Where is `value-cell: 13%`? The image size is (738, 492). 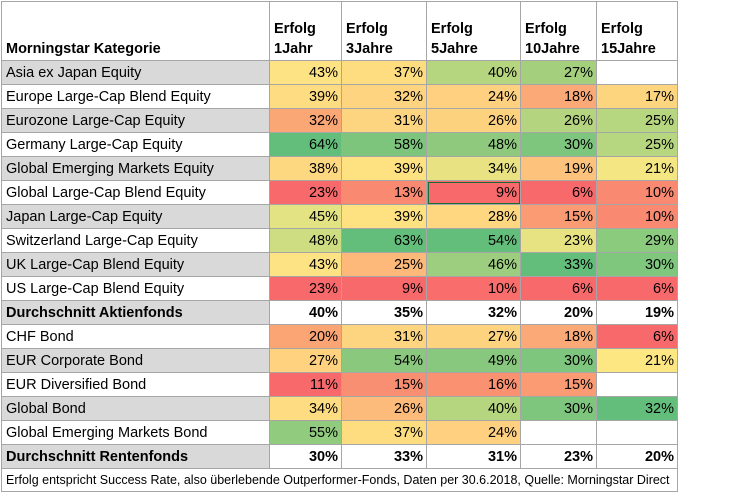
value-cell: 13% is located at coordinates (384, 192).